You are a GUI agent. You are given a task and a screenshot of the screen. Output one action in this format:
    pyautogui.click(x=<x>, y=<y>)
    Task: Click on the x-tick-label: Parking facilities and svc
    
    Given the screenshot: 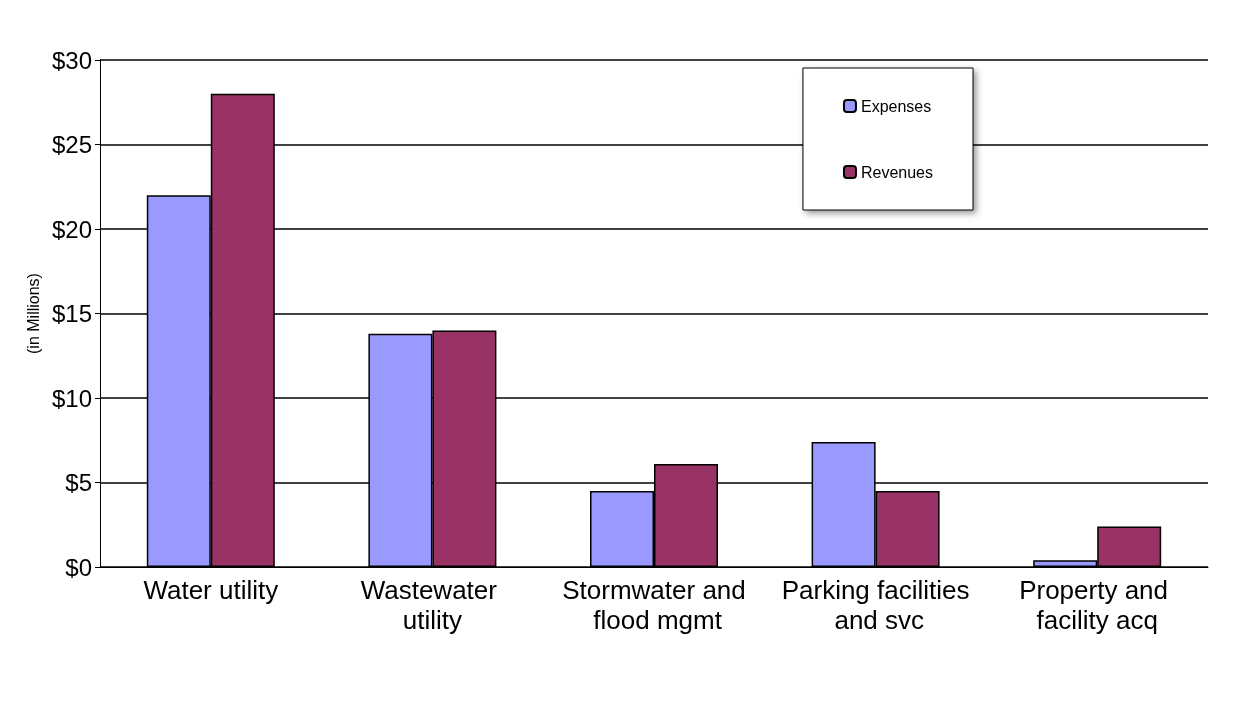 What is the action you would take?
    pyautogui.click(x=875, y=605)
    